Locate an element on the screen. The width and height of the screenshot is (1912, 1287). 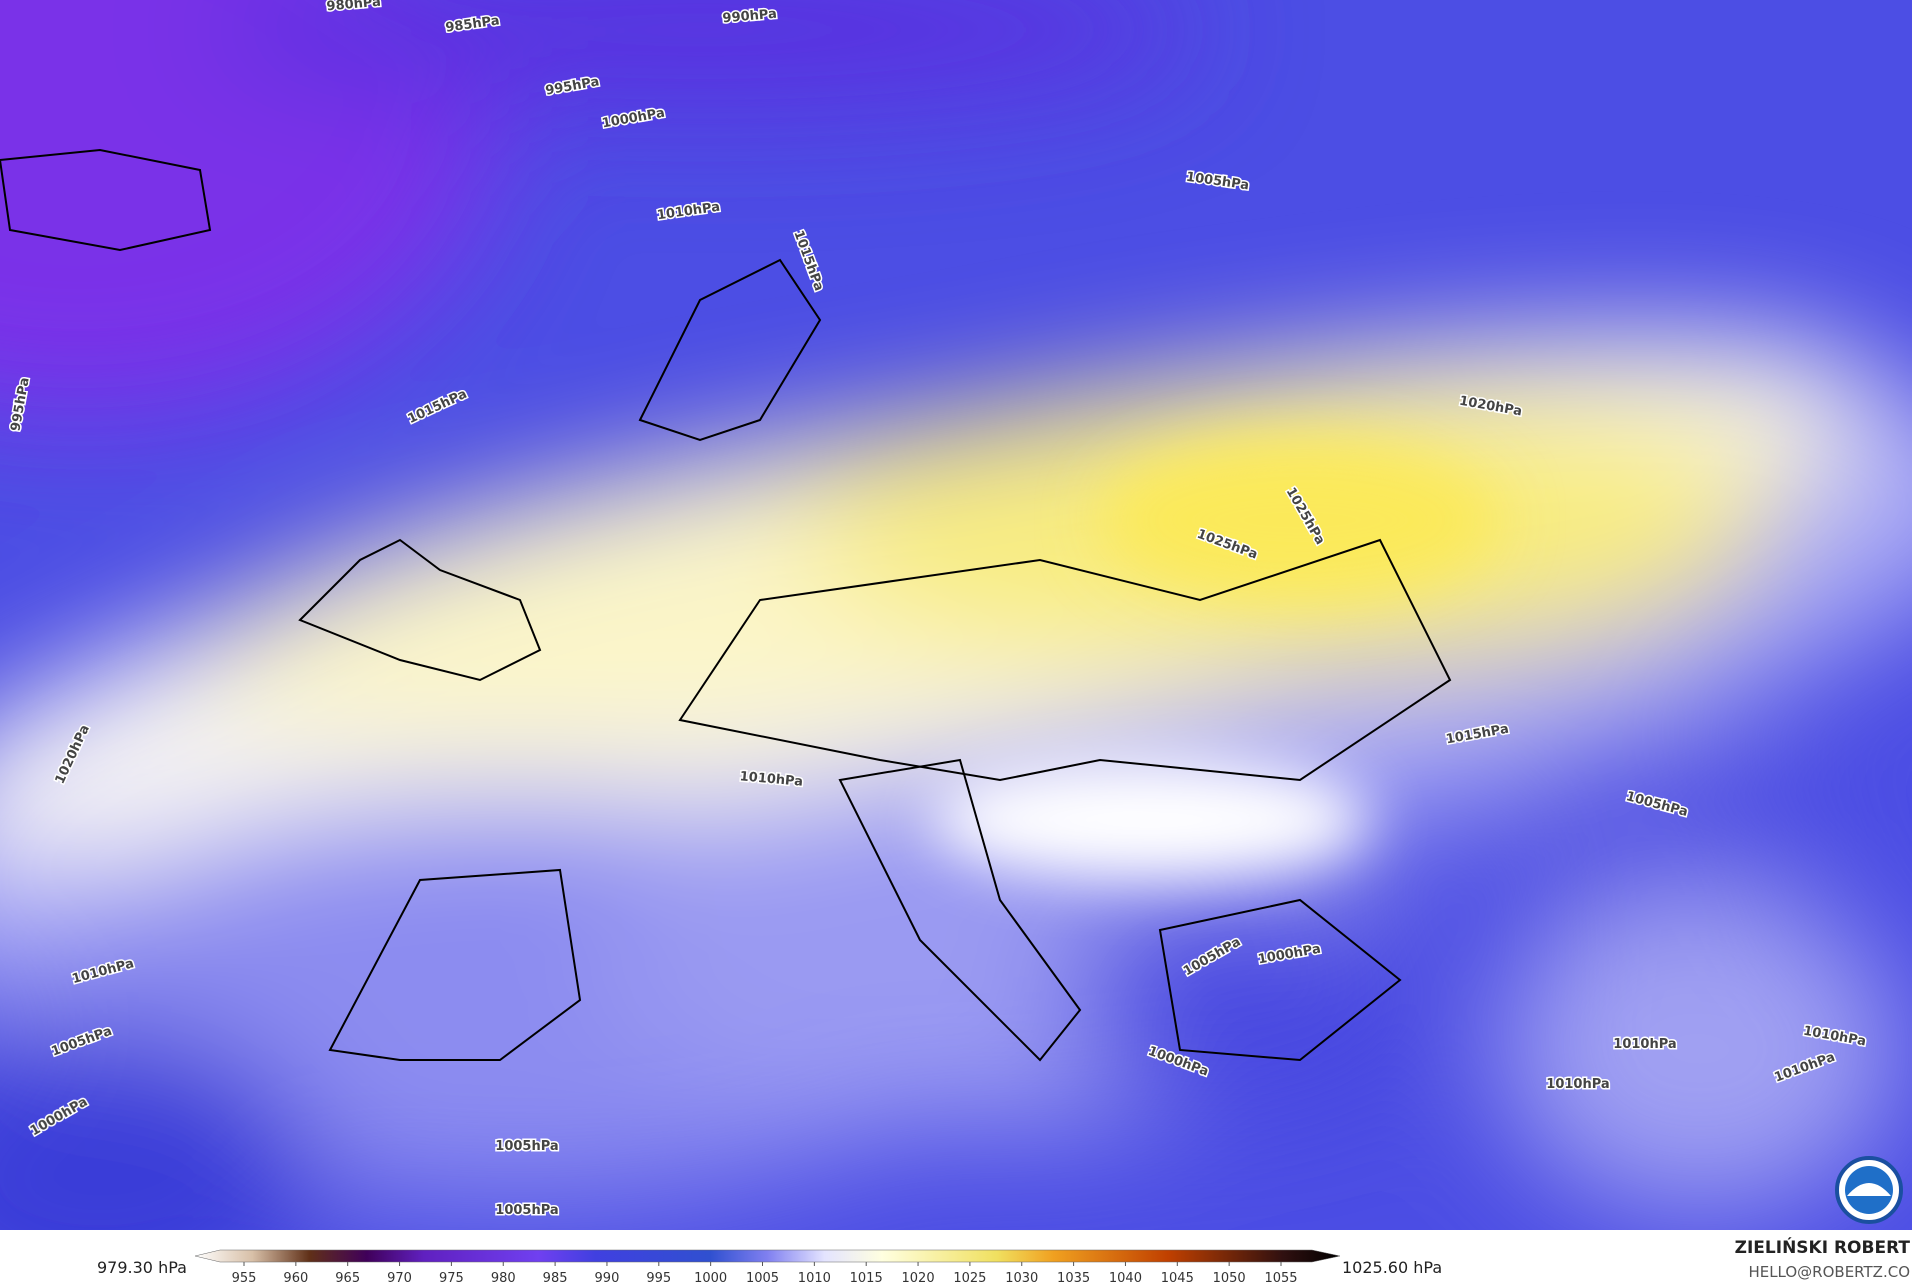
colorbar-tick-label: 1050 is located at coordinates (1229, 1278).